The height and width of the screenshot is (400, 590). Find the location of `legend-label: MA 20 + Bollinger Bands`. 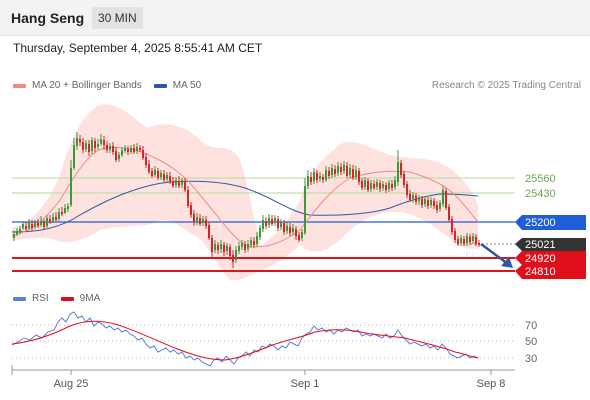

legend-label: MA 20 + Bollinger Bands is located at coordinates (87, 85).